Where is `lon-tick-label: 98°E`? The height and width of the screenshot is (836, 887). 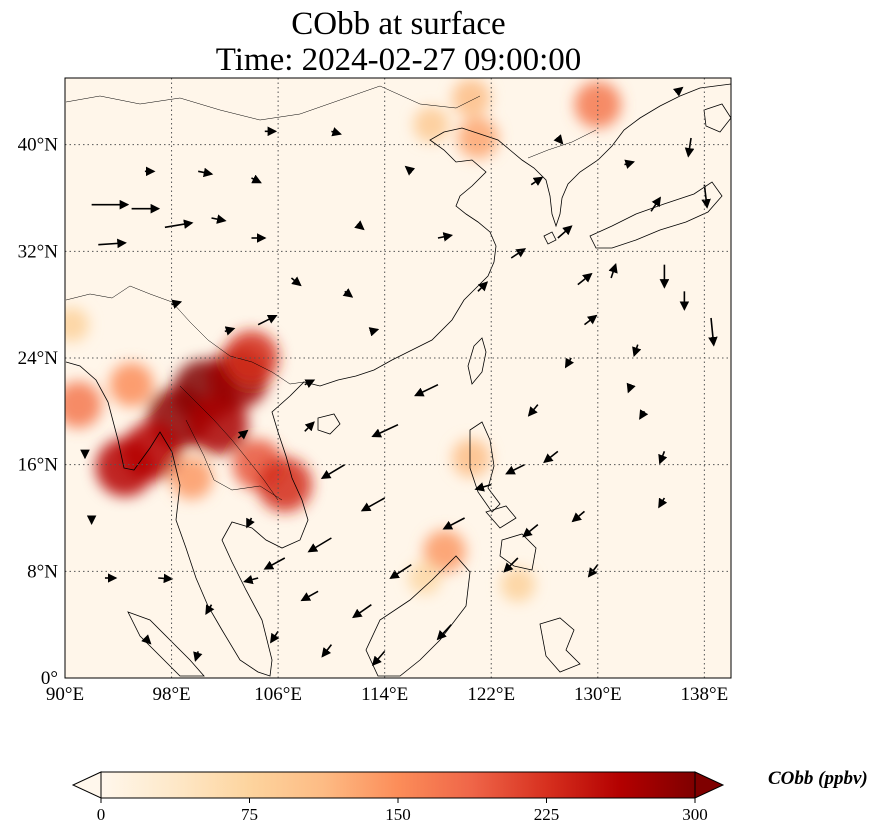
lon-tick-label: 98°E is located at coordinates (171, 694).